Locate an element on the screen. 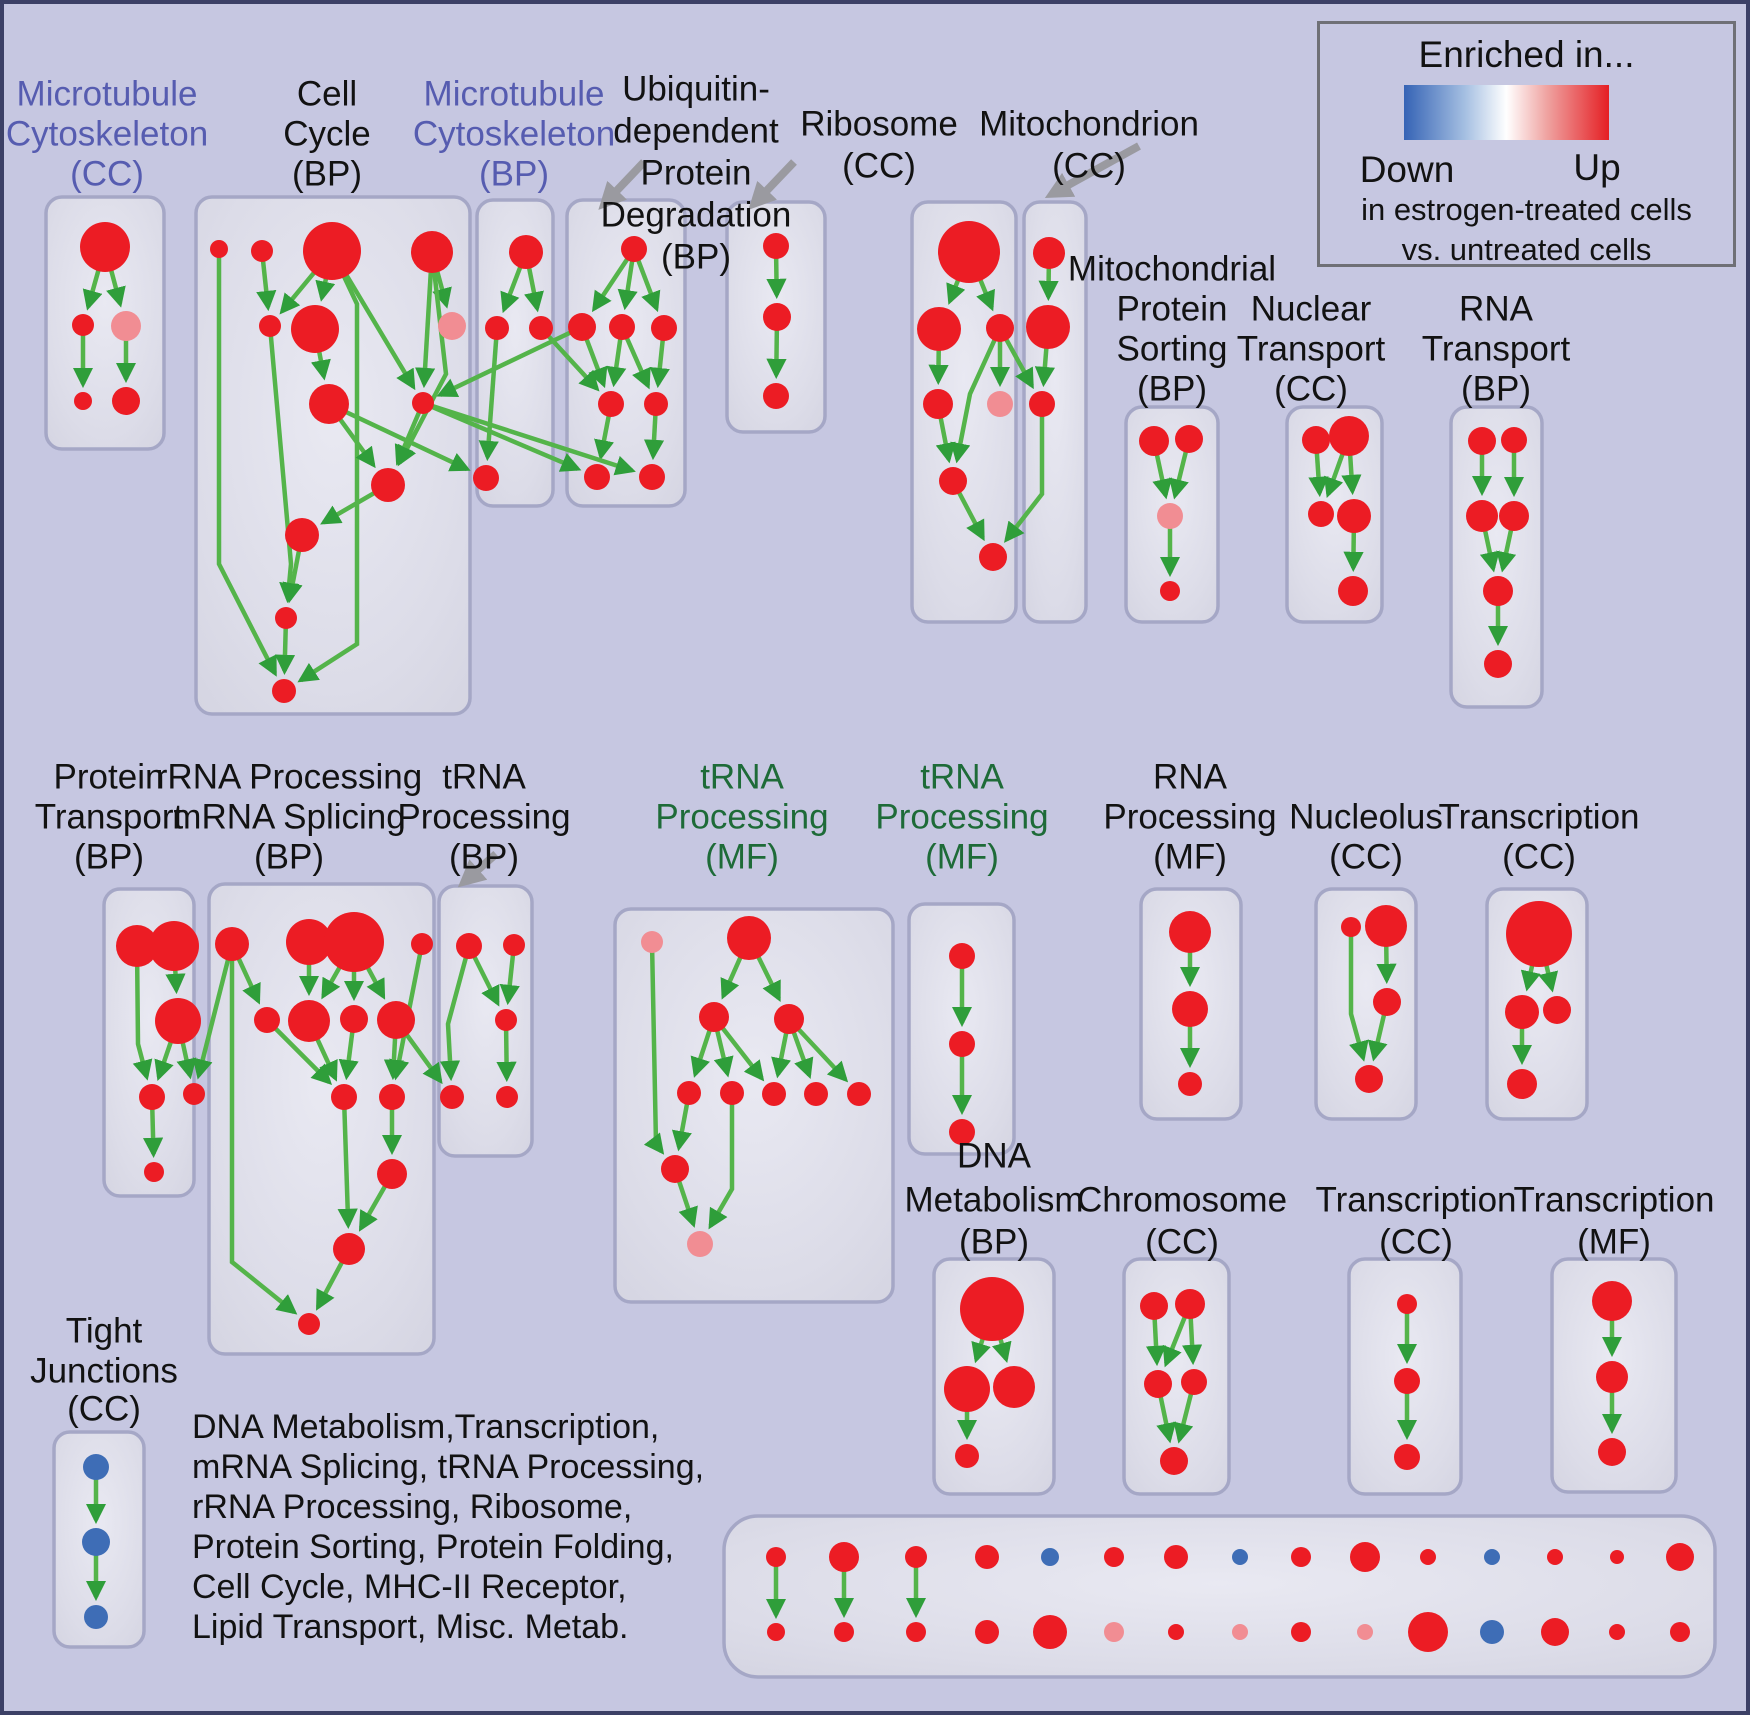 Image resolution: width=1750 pixels, height=1715 pixels. legend-gradient-bar is located at coordinates (1506, 112).